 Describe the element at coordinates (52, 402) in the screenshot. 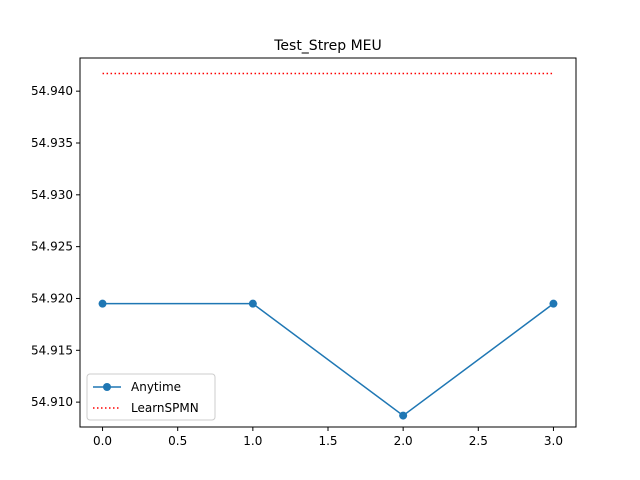

I see `y-tick-label: 54.910` at that location.